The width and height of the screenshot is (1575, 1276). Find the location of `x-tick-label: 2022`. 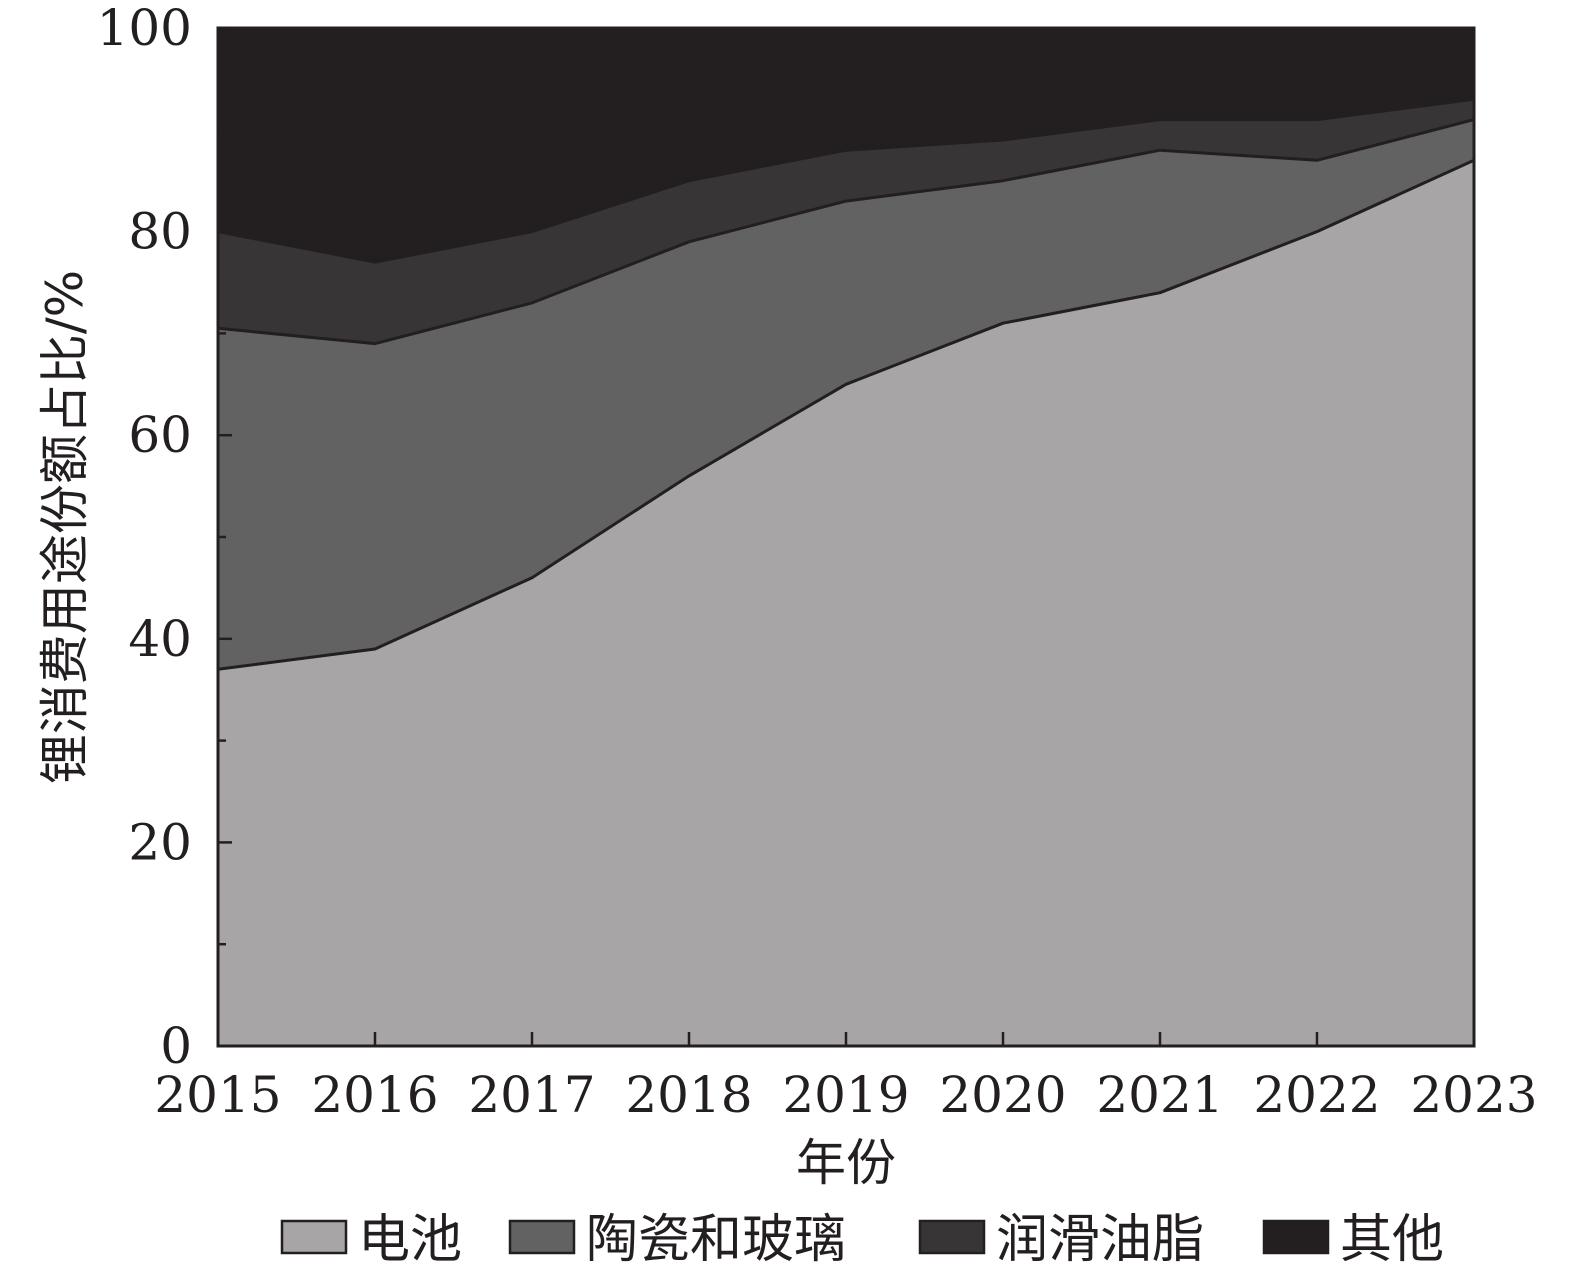

x-tick-label: 2022 is located at coordinates (1316, 1095).